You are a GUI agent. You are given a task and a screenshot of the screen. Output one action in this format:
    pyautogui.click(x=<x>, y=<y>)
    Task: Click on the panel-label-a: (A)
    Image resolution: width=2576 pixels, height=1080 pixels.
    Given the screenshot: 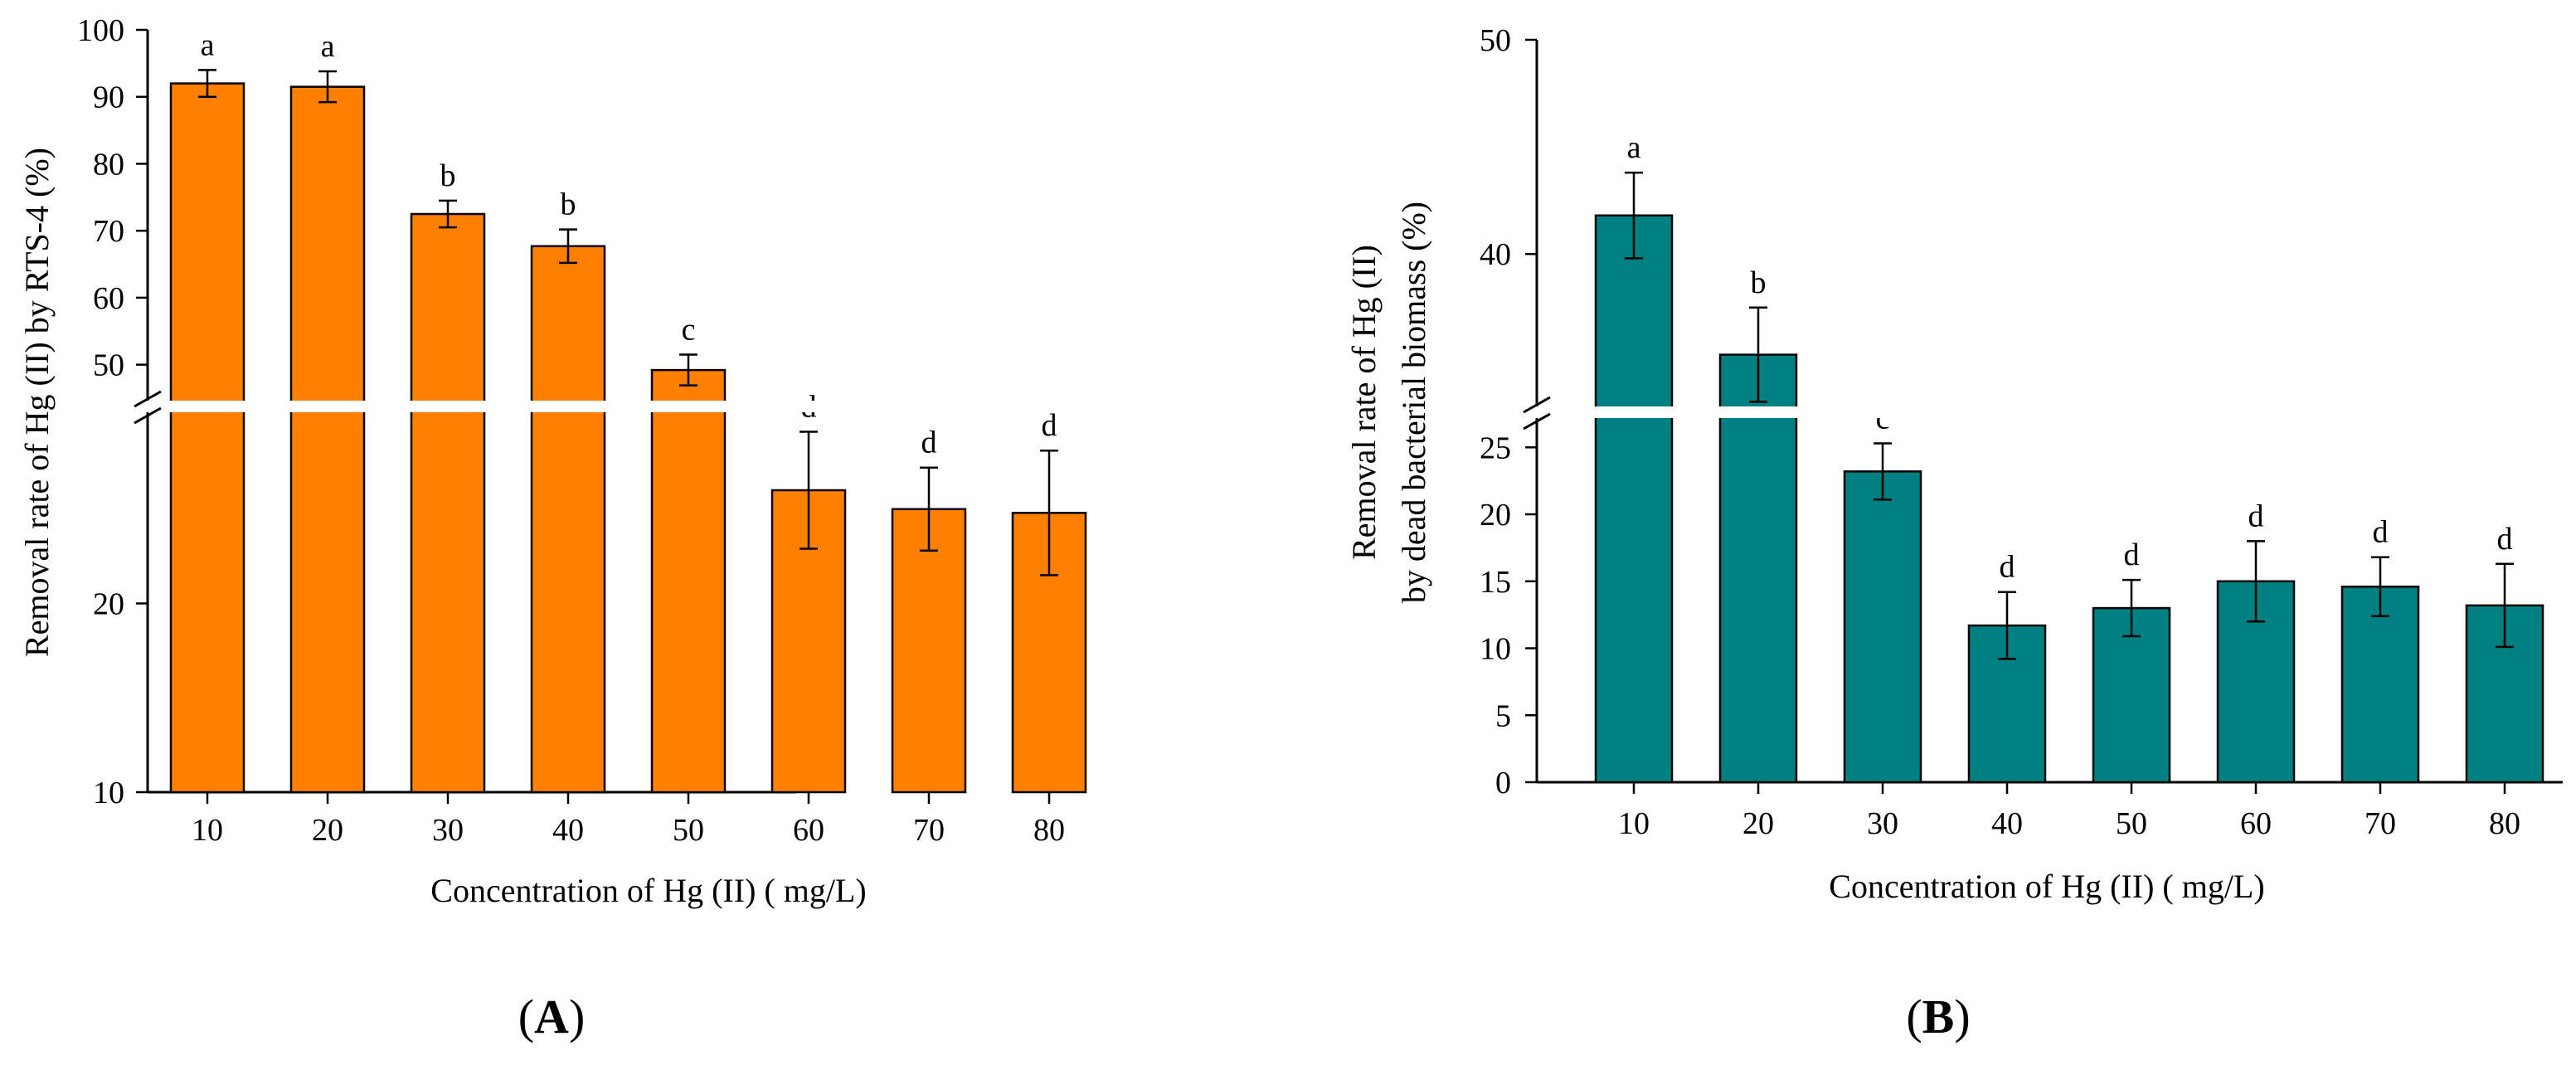 What is the action you would take?
    pyautogui.click(x=552, y=1017)
    